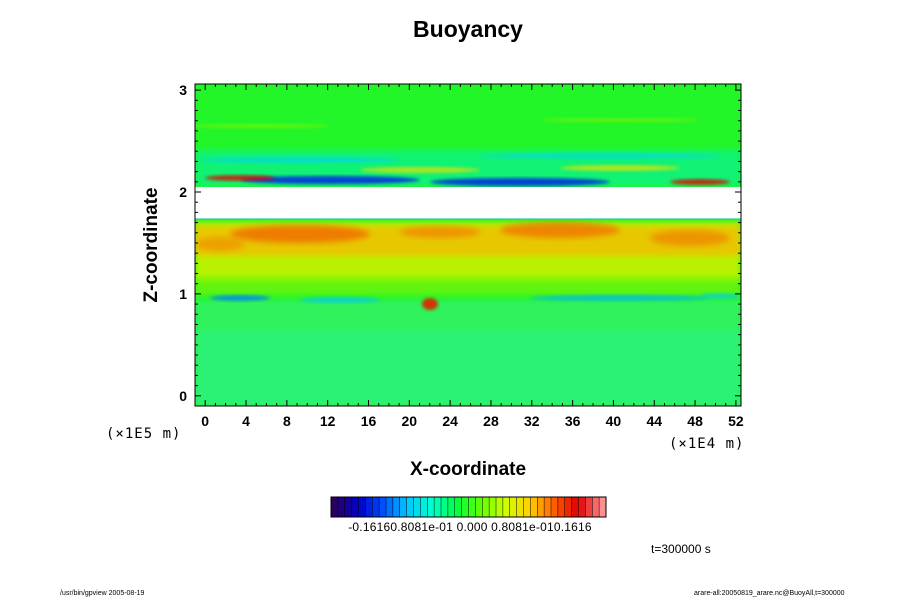 Image resolution: width=900 pixels, height=600 pixels. What do you see at coordinates (205, 421) in the screenshot?
I see `x-tick-label: 0` at bounding box center [205, 421].